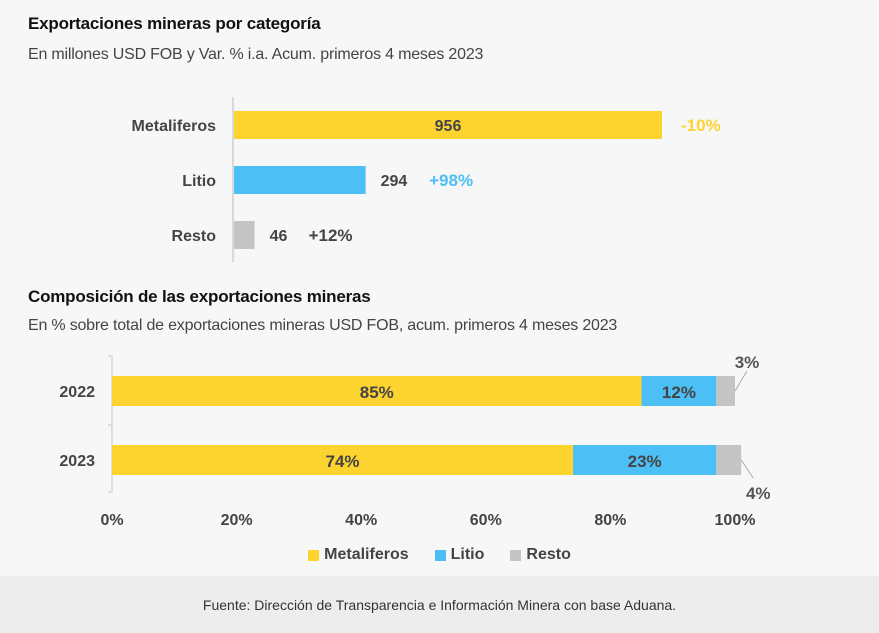 The width and height of the screenshot is (879, 633). I want to click on x-tick-label: 0%, so click(111, 520).